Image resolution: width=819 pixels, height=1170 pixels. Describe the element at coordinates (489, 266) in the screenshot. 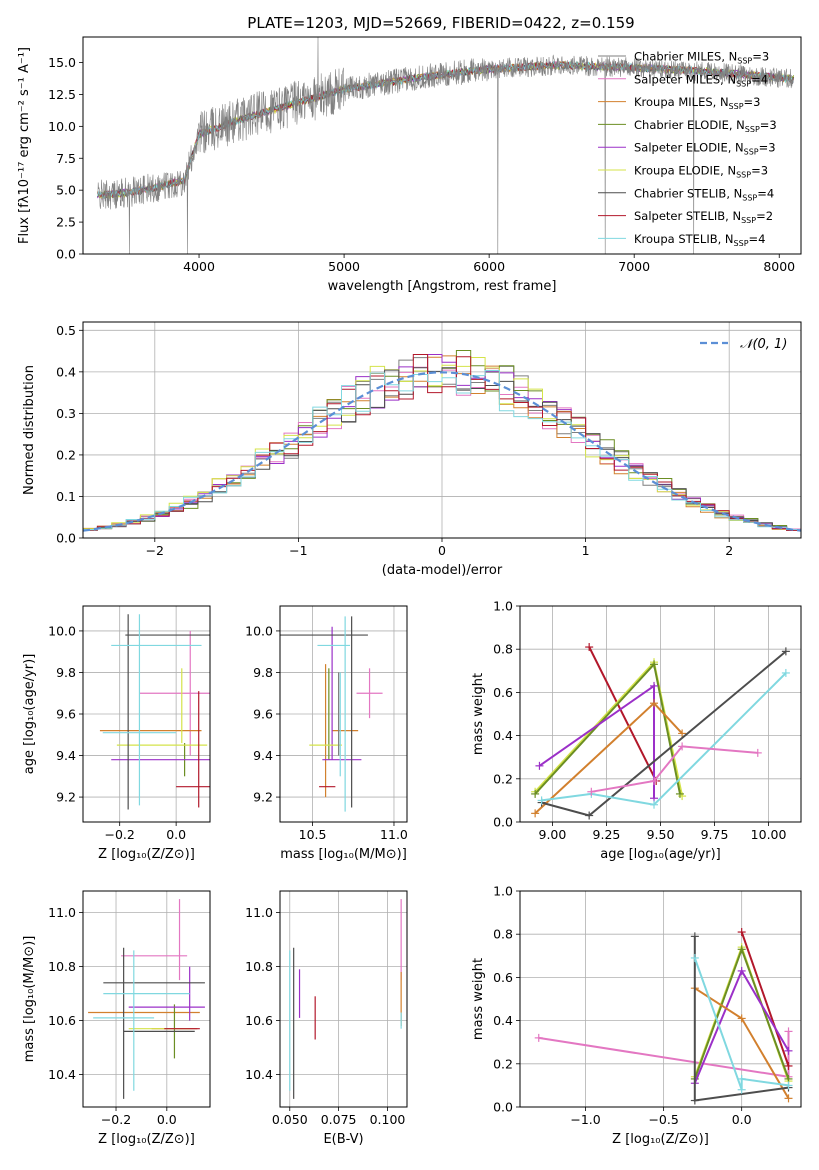

I see `x-tick-label: 6000` at that location.